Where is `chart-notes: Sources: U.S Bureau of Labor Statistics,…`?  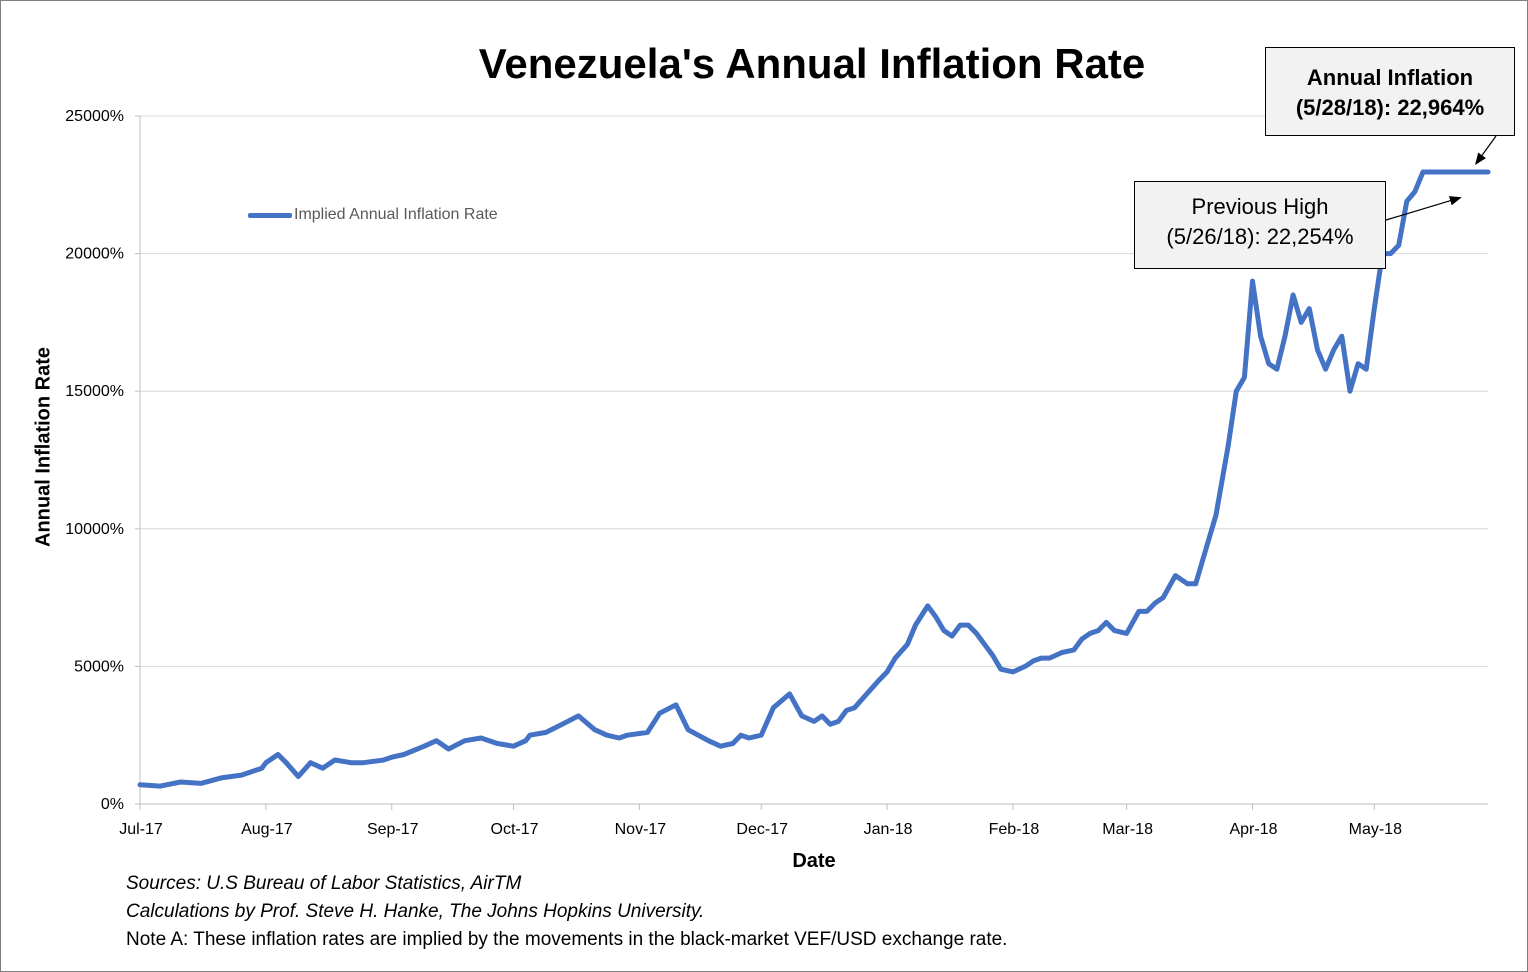 chart-notes: Sources: U.S Bureau of Labor Statistics,… is located at coordinates (566, 912).